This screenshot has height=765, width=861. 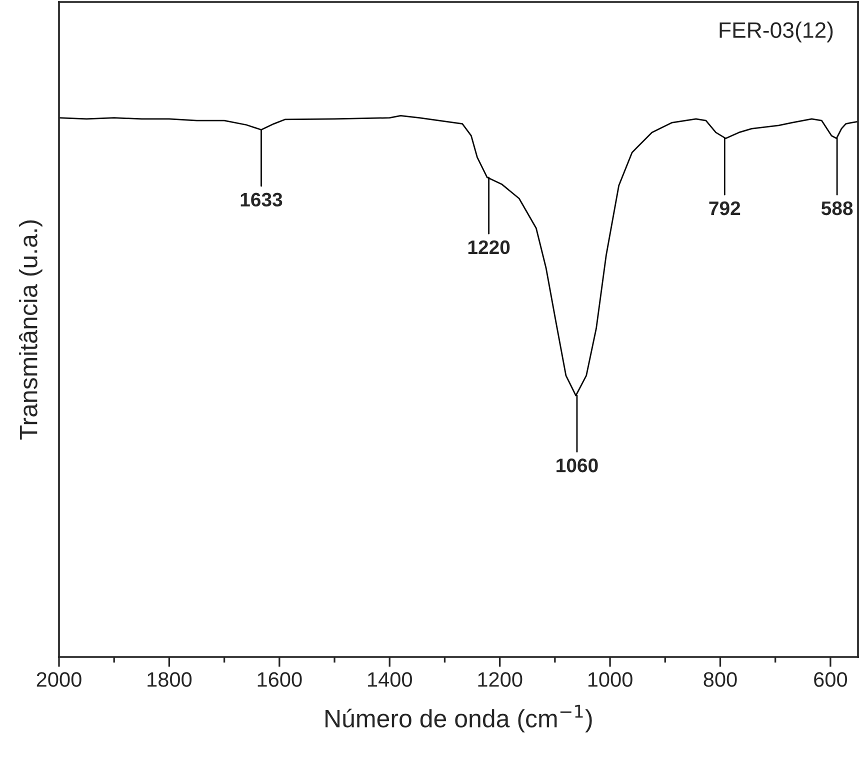 I want to click on x-tick-label: 1800, so click(x=170, y=679).